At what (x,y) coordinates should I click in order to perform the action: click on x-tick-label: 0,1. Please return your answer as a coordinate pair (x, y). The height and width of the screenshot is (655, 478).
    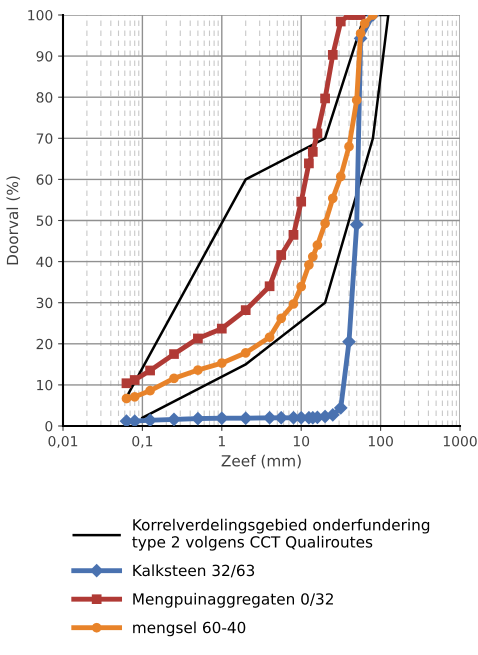
    Looking at the image, I should click on (142, 442).